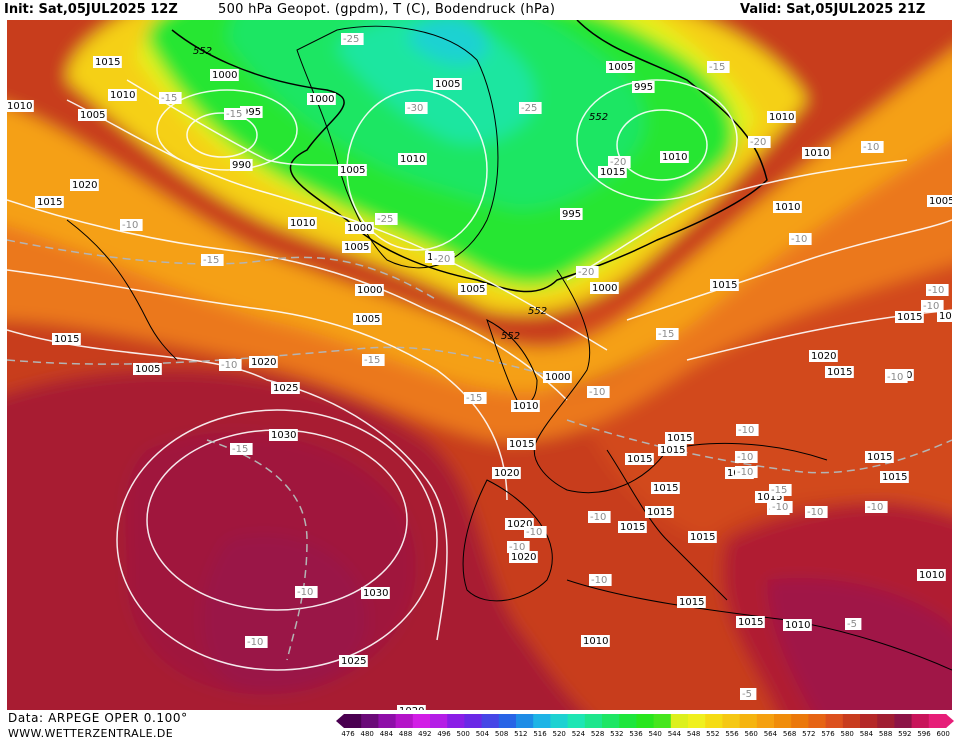 This screenshot has height=741, width=959. Describe the element at coordinates (636, 734) in the screenshot. I see `colorbar-tick-label: 536` at that location.